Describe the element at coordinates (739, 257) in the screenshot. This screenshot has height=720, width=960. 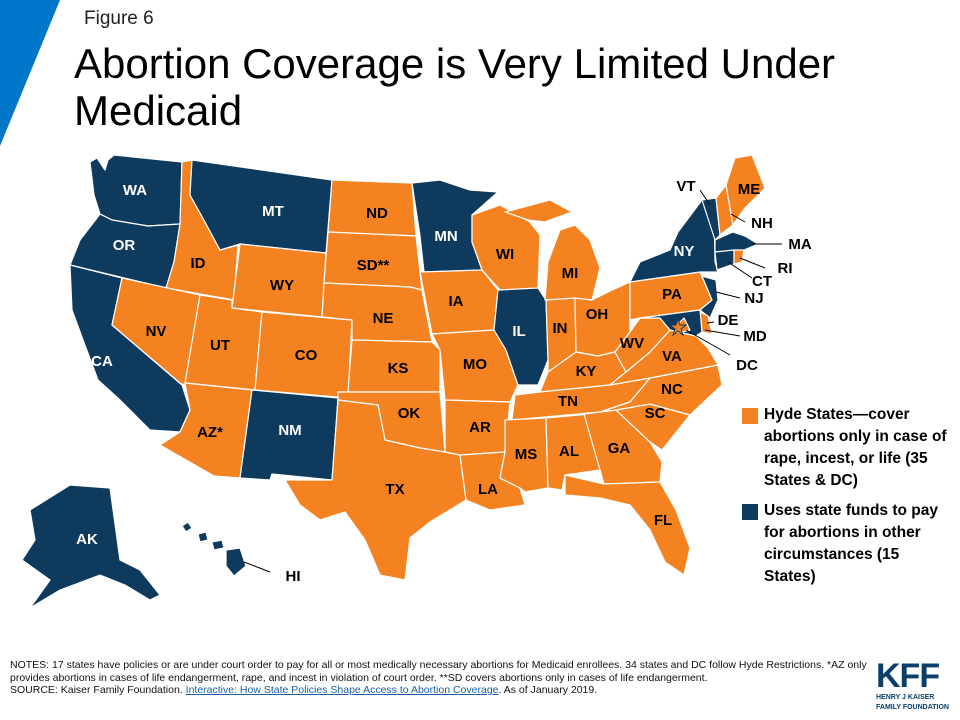
I see `state-ri` at that location.